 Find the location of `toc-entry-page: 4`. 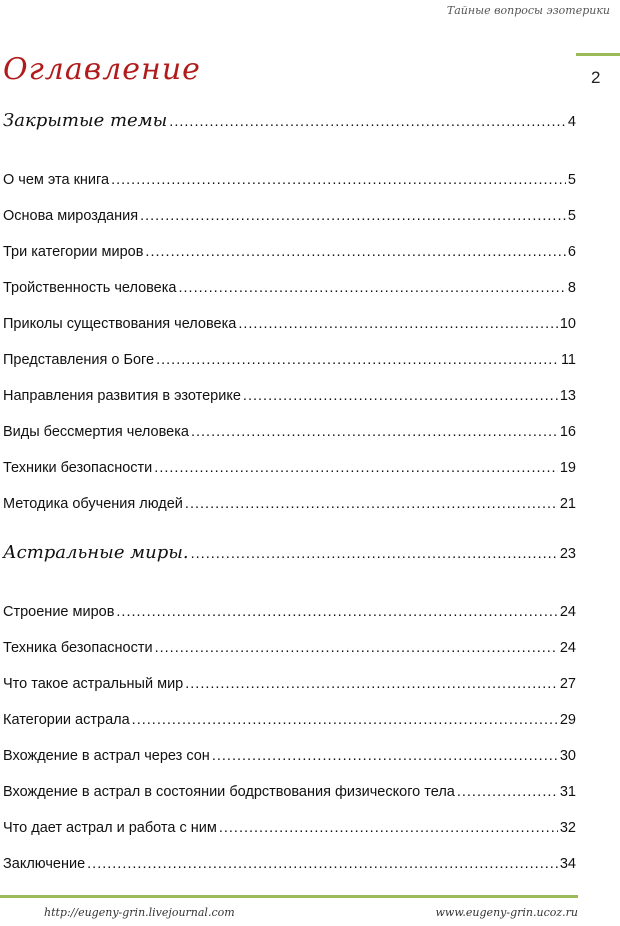

toc-entry-page: 4 is located at coordinates (571, 122).